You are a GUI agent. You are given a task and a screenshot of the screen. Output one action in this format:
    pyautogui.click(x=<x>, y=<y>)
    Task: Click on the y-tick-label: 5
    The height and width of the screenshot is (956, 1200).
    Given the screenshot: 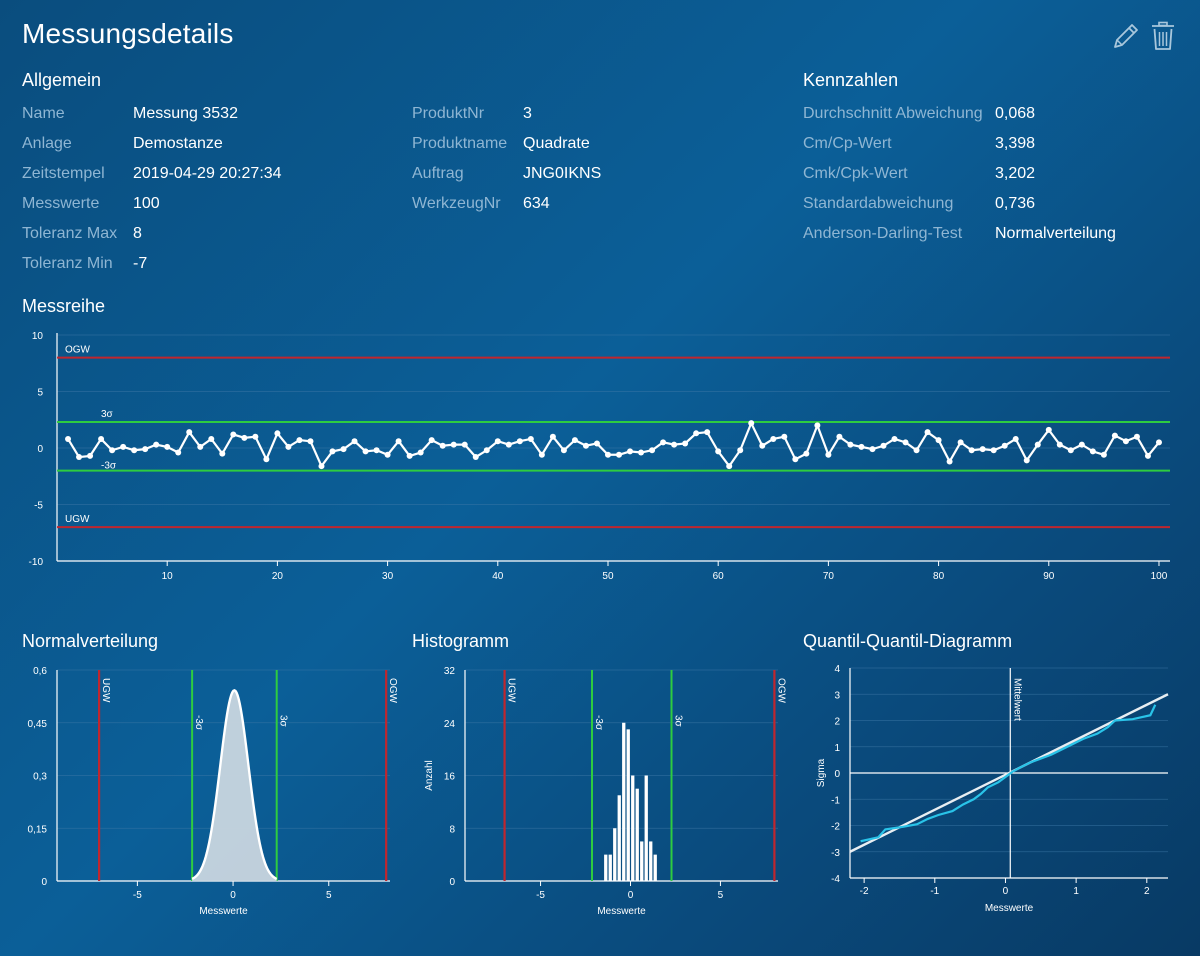 What is the action you would take?
    pyautogui.click(x=40, y=393)
    